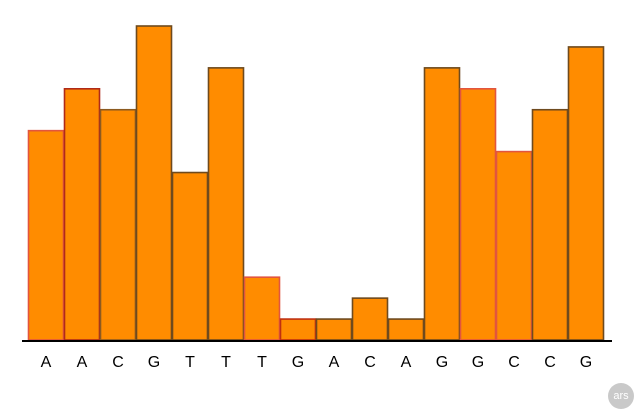  I want to click on bar-5-T, so click(226, 204).